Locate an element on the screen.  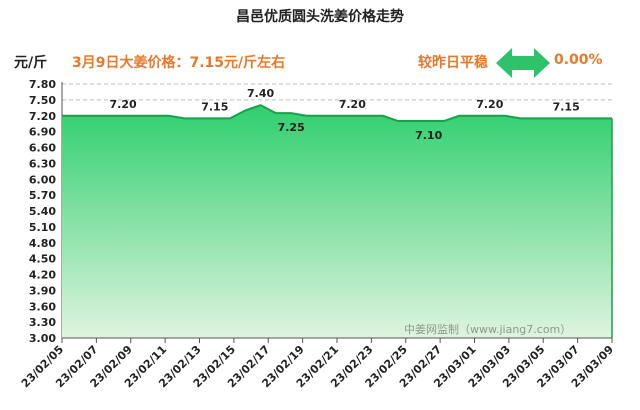
y-tick-label: 7.80 is located at coordinates (42, 84).